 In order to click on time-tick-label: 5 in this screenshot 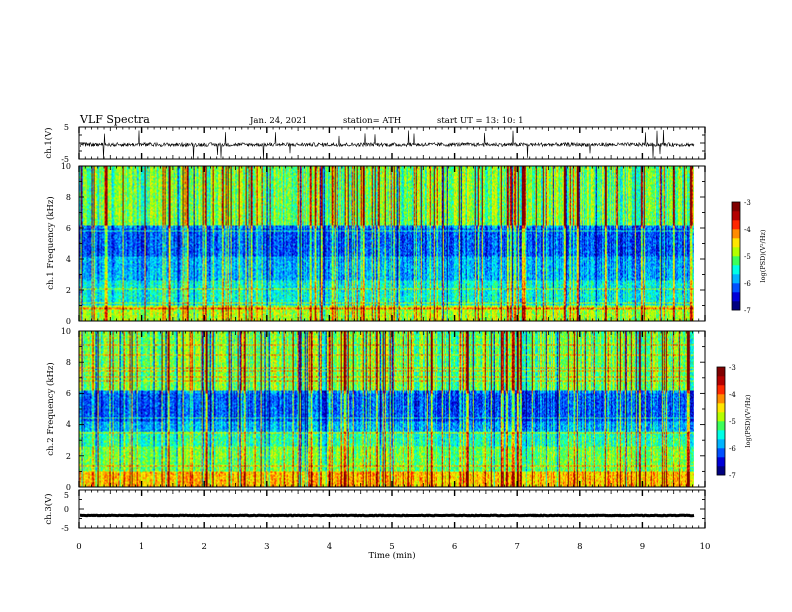, I will do `click(391, 547)`.